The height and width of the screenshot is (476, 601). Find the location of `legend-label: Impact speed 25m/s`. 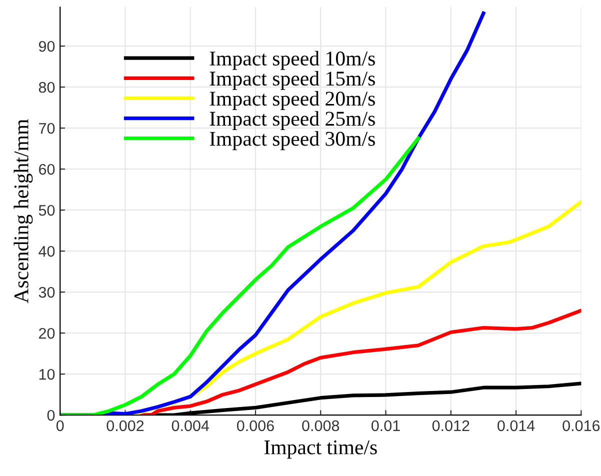

legend-label: Impact speed 25m/s is located at coordinates (292, 120).